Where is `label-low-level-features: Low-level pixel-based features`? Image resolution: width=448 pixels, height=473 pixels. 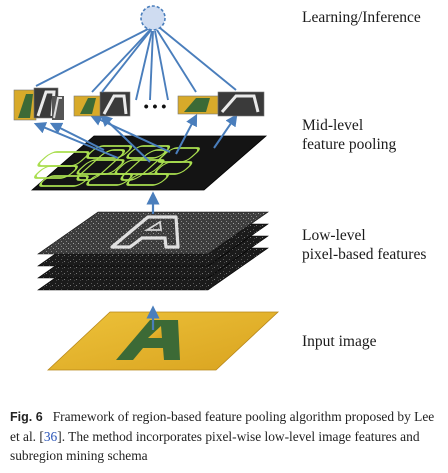
label-low-level-features: Low-level pixel-based features is located at coordinates (364, 245).